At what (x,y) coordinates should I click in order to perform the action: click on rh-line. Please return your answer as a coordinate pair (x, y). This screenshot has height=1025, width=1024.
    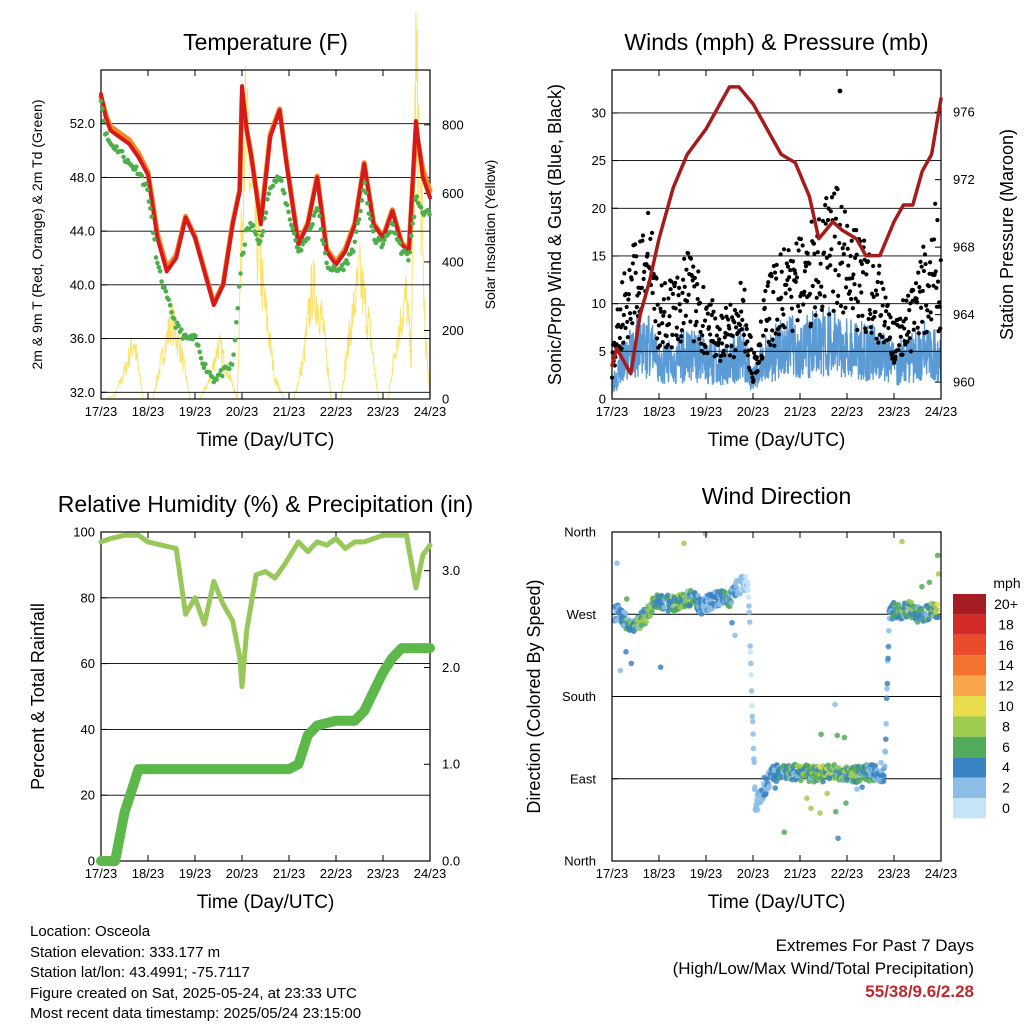
    Looking at the image, I should click on (265, 611).